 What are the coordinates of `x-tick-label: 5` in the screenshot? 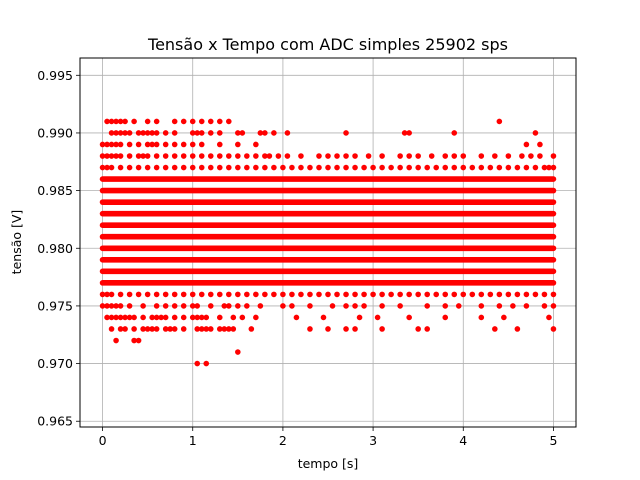 It's located at (553, 440).